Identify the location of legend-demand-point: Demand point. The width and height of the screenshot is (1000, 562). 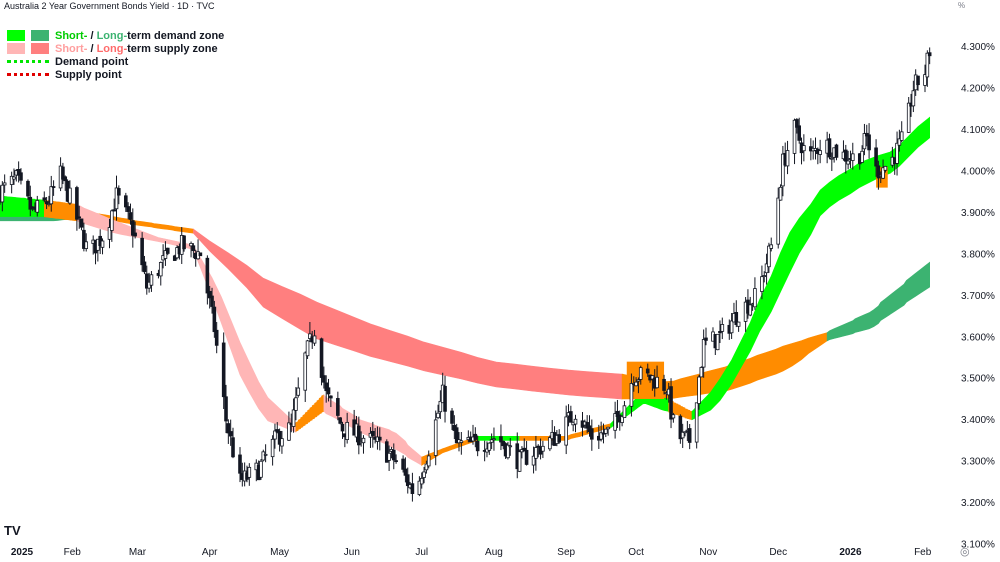
(115, 61).